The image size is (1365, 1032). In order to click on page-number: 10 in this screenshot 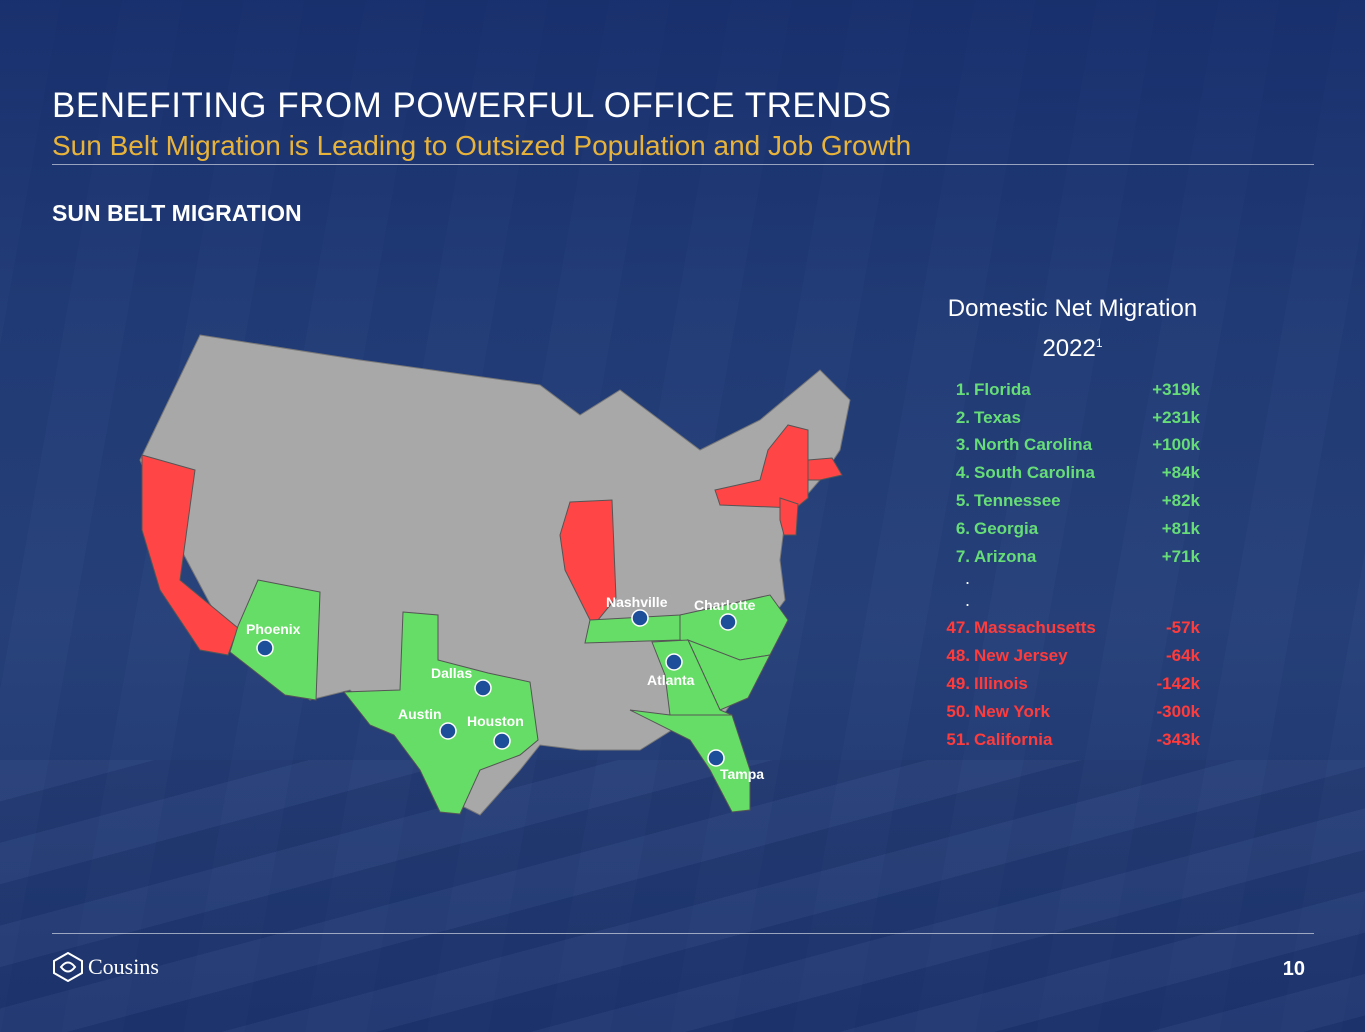, I will do `click(1293, 969)`.